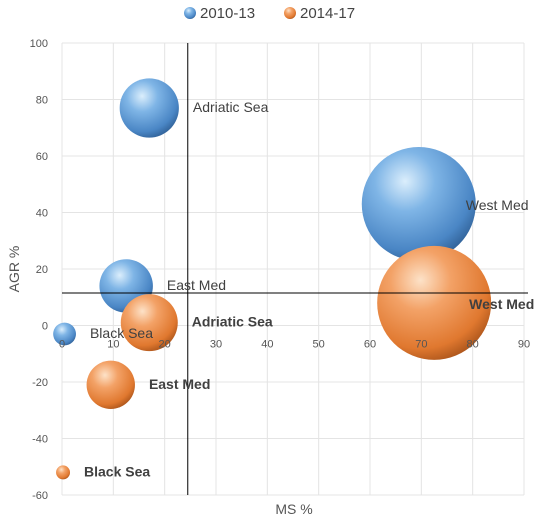 This screenshot has width=550, height=522. I want to click on bubble-2010-13-black-sea, so click(64, 334).